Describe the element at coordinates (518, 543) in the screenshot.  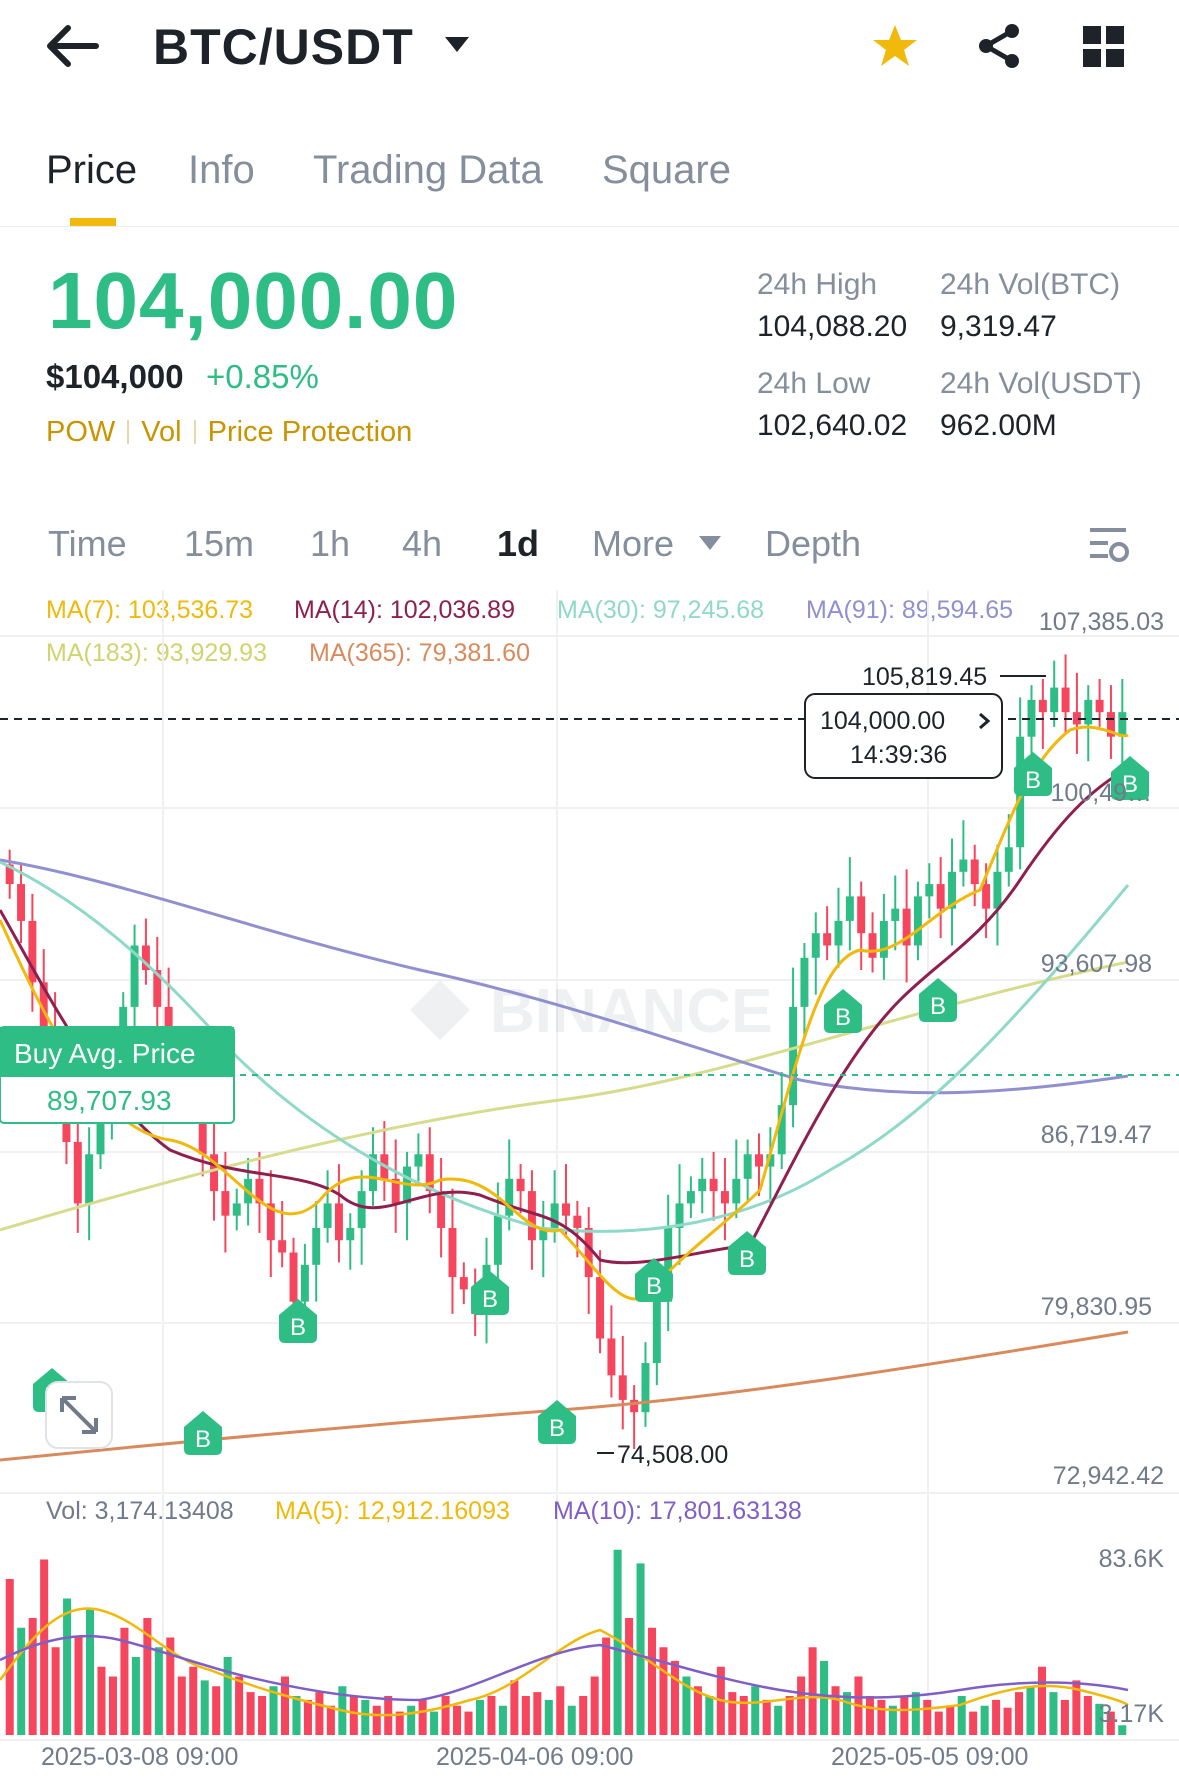
I see `interval-1d: 1d` at that location.